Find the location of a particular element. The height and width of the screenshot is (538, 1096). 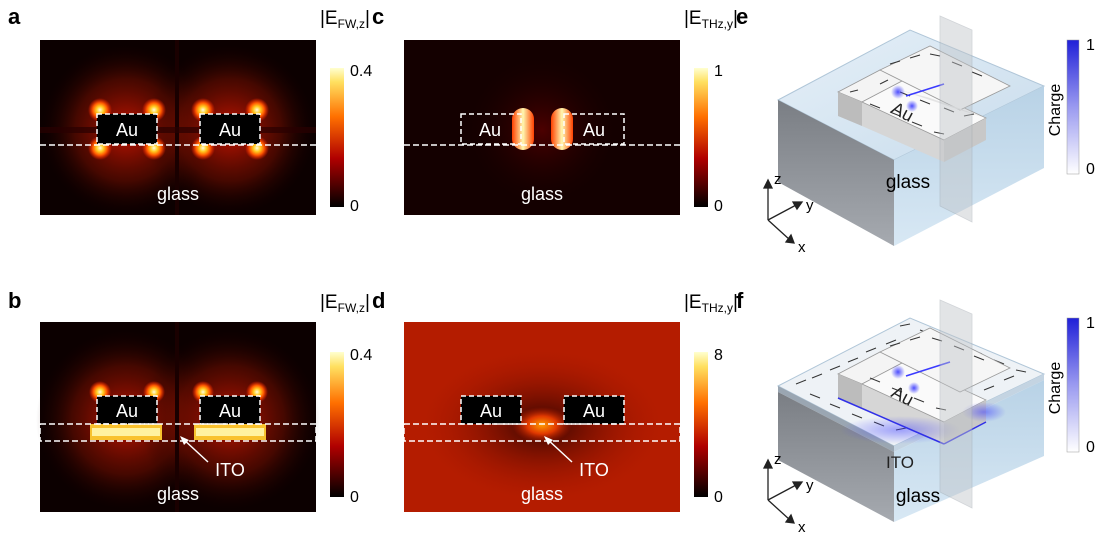

panel-c: Au Au glass |ETHz,y| 1 0 is located at coordinates (571, 111).